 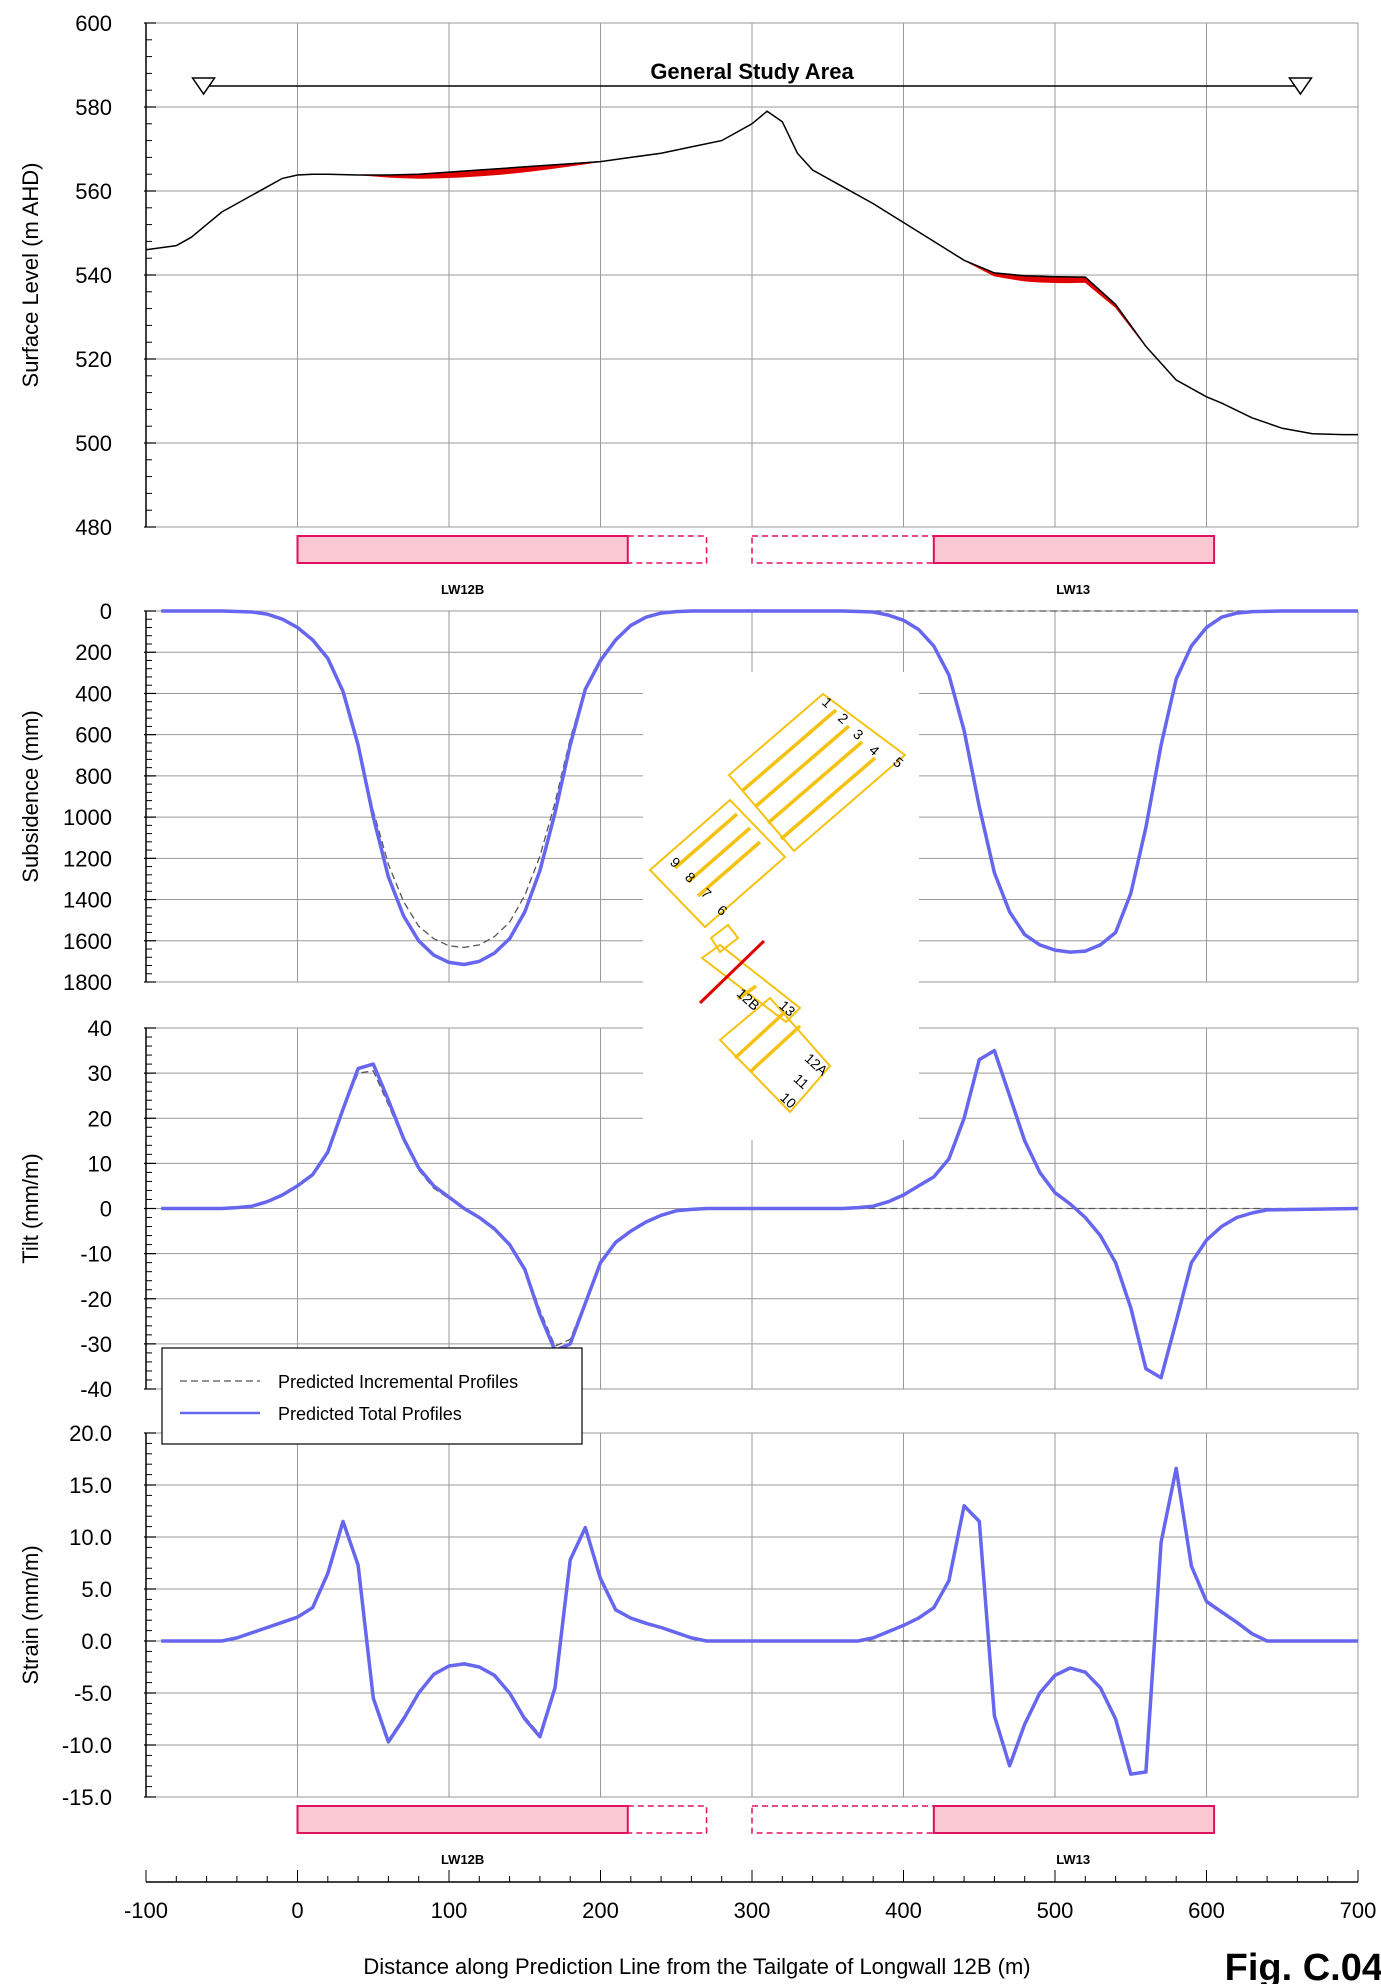 What do you see at coordinates (100, 1118) in the screenshot?
I see `y-tick-label: 20` at bounding box center [100, 1118].